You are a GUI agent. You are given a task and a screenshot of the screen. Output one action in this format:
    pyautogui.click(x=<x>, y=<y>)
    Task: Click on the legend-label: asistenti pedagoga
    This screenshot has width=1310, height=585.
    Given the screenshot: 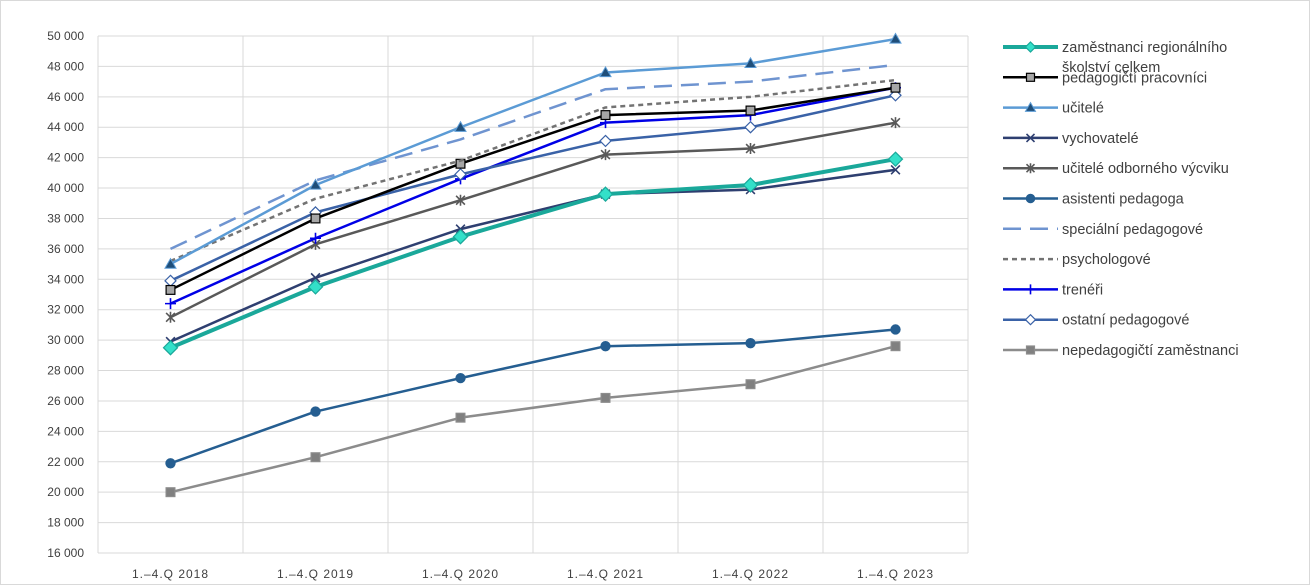 What is the action you would take?
    pyautogui.click(x=1123, y=200)
    